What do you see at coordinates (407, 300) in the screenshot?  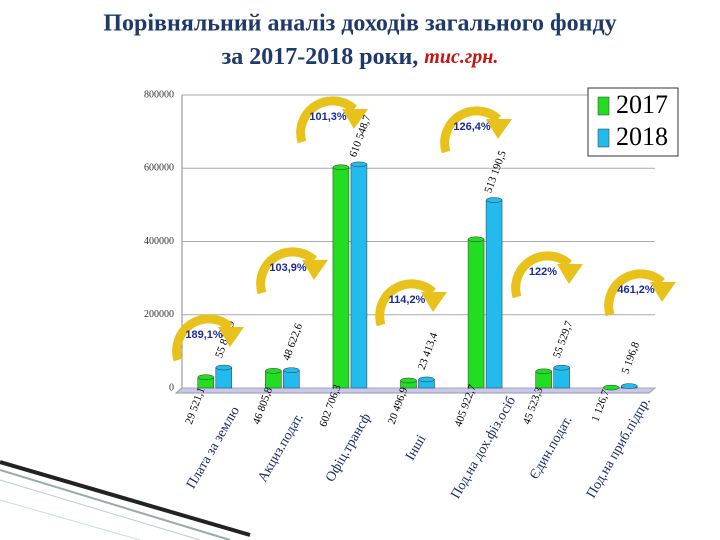 I see `growth-label: 114,2%` at bounding box center [407, 300].